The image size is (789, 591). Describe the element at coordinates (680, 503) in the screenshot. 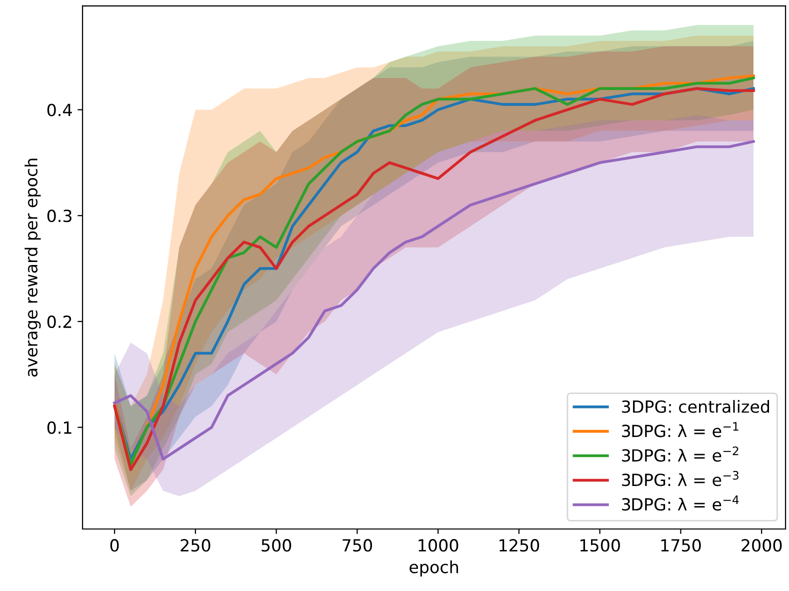

I see `legend-label: 3DPG: λ = e$^{−4}$` at that location.